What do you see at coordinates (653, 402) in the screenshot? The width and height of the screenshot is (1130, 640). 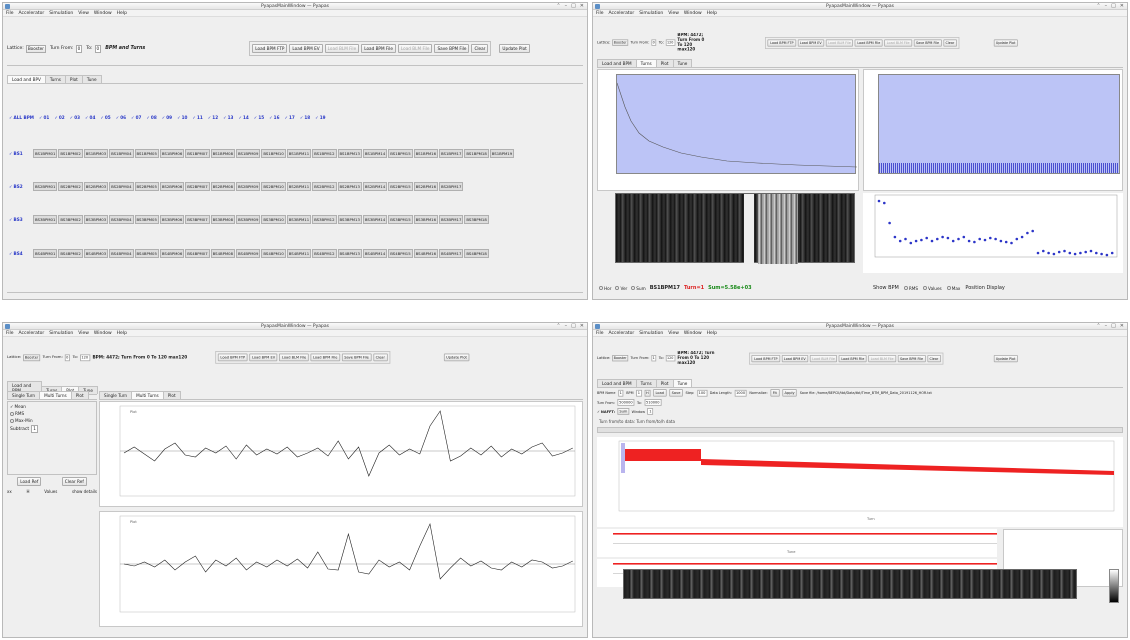 I see `to2-spinbox: 510000` at bounding box center [653, 402].